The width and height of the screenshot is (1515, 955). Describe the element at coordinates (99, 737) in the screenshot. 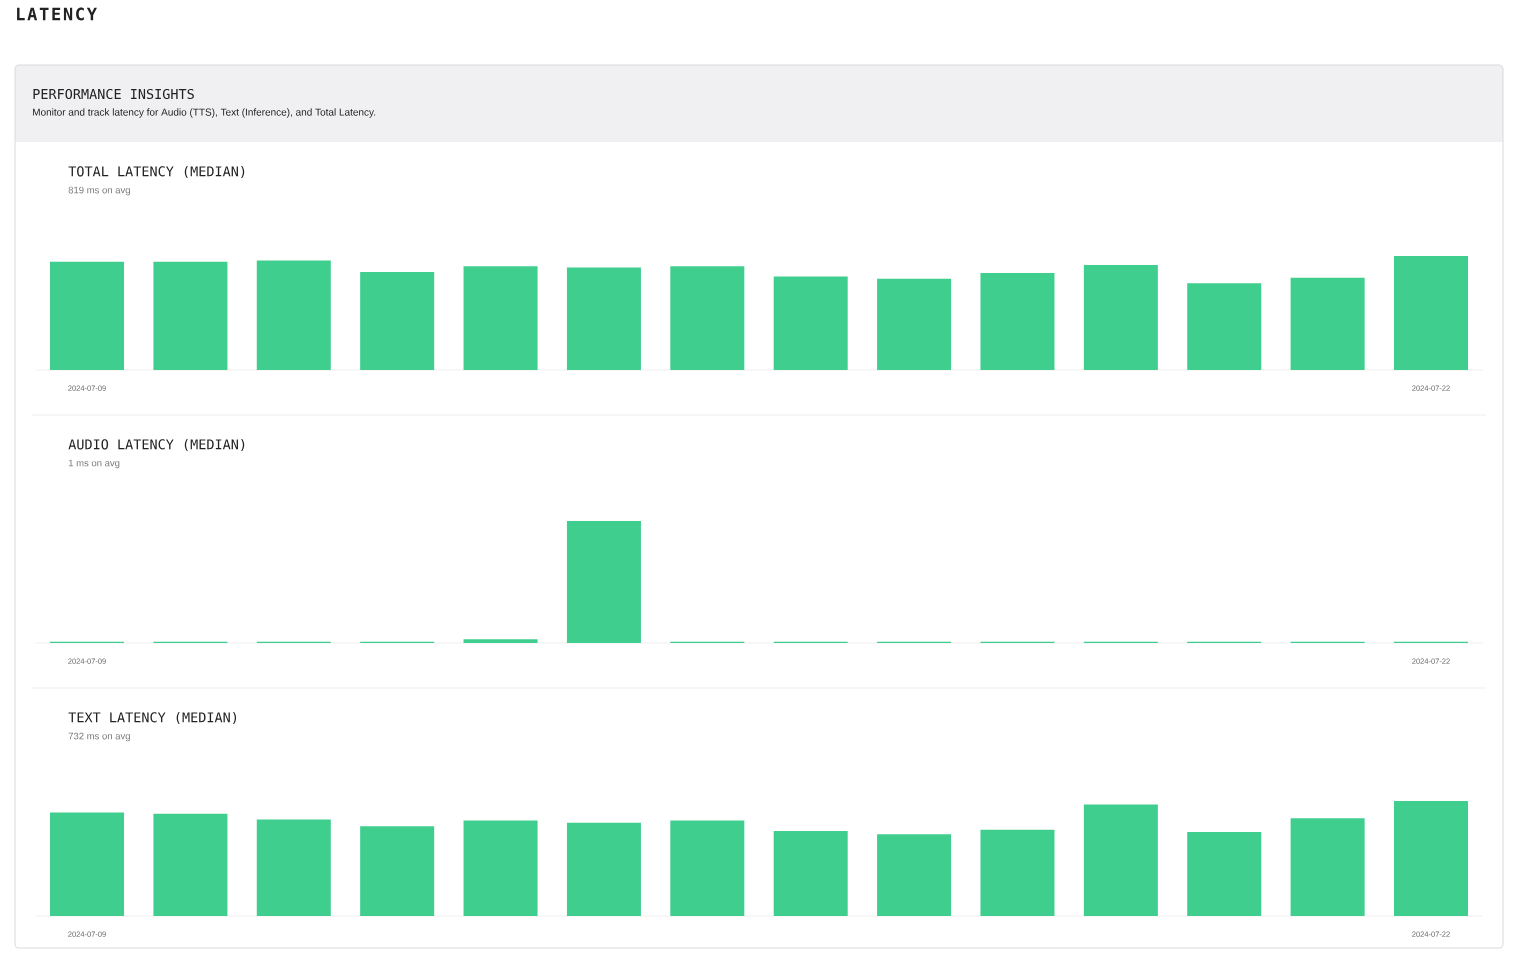

I see `chart-subtitle: 732 ms on avg` at that location.